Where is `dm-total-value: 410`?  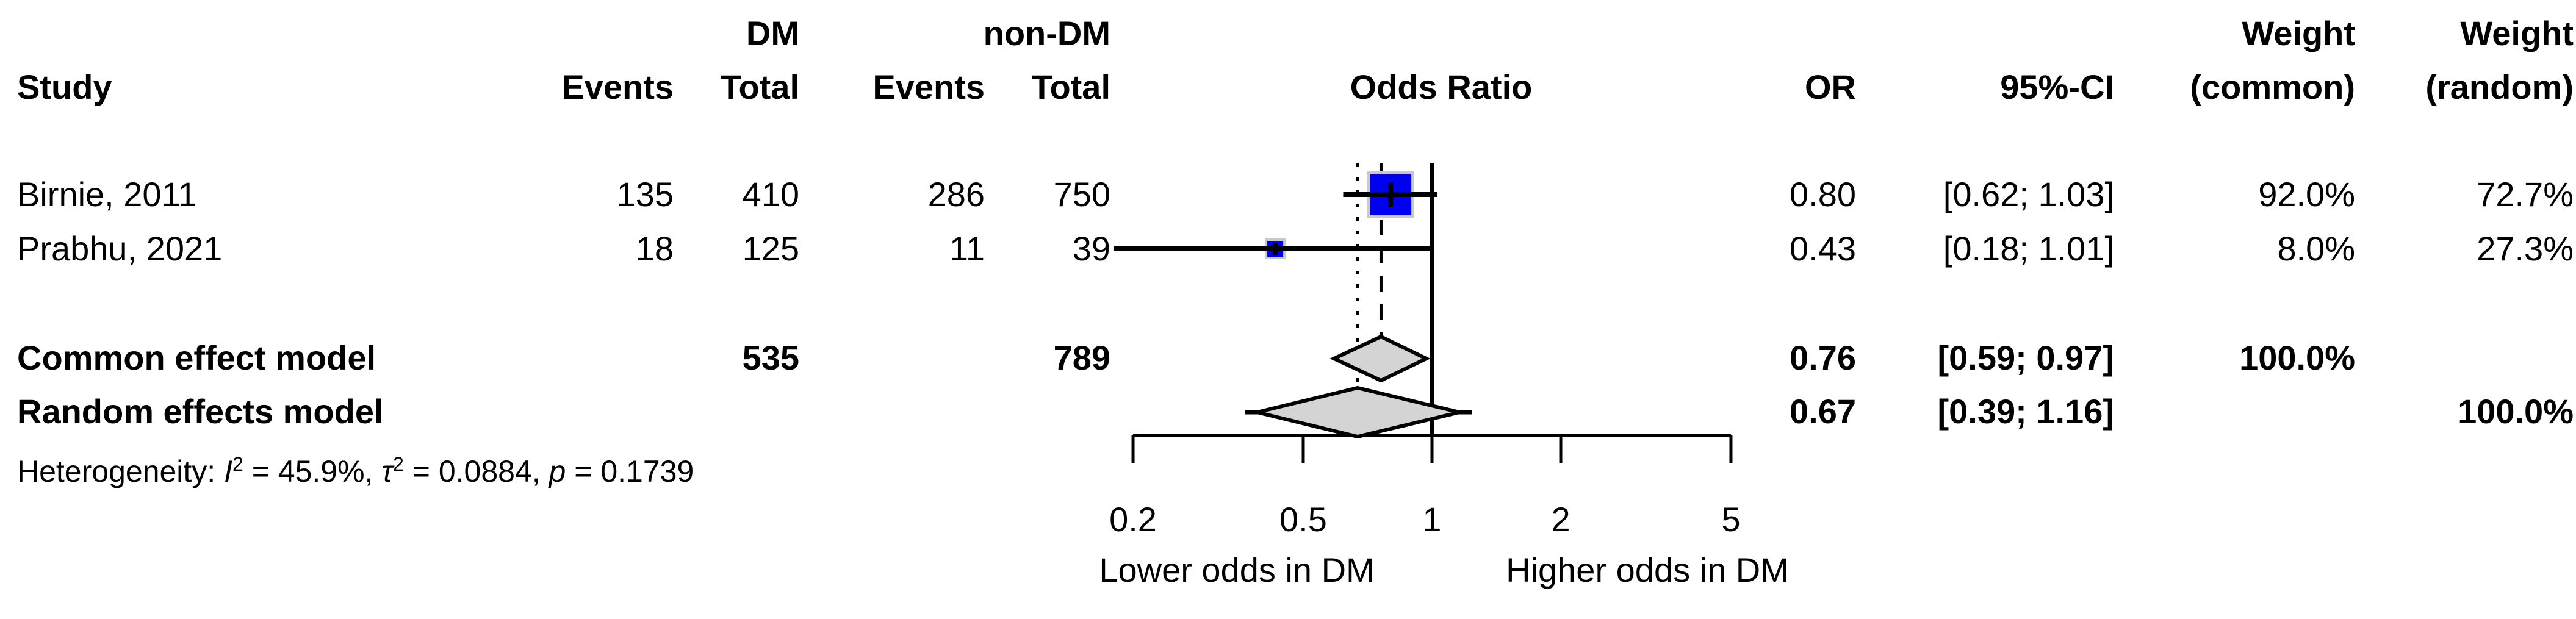 dm-total-value: 410 is located at coordinates (770, 194).